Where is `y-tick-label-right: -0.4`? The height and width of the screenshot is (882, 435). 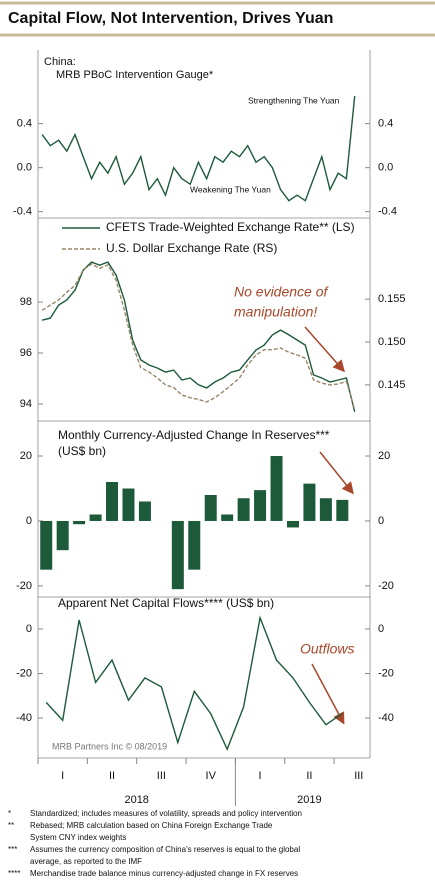 y-tick-label-right: -0.4 is located at coordinates (387, 212).